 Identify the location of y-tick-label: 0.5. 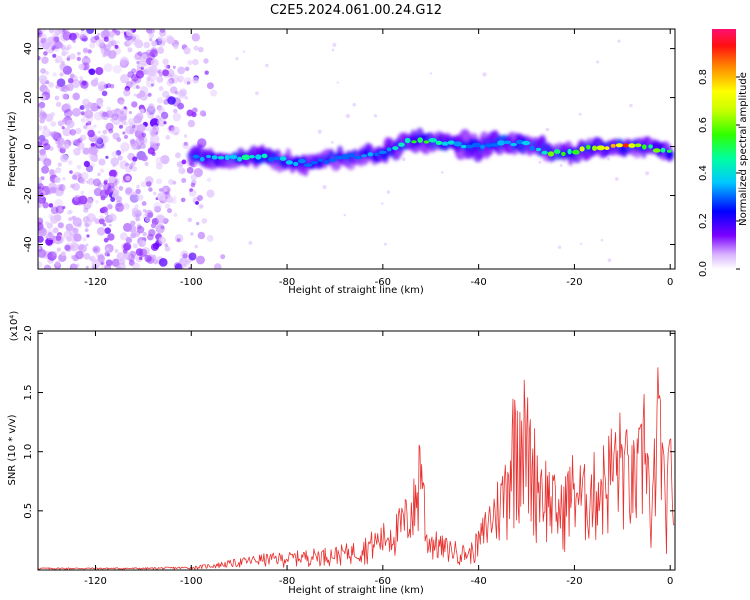
(28, 511).